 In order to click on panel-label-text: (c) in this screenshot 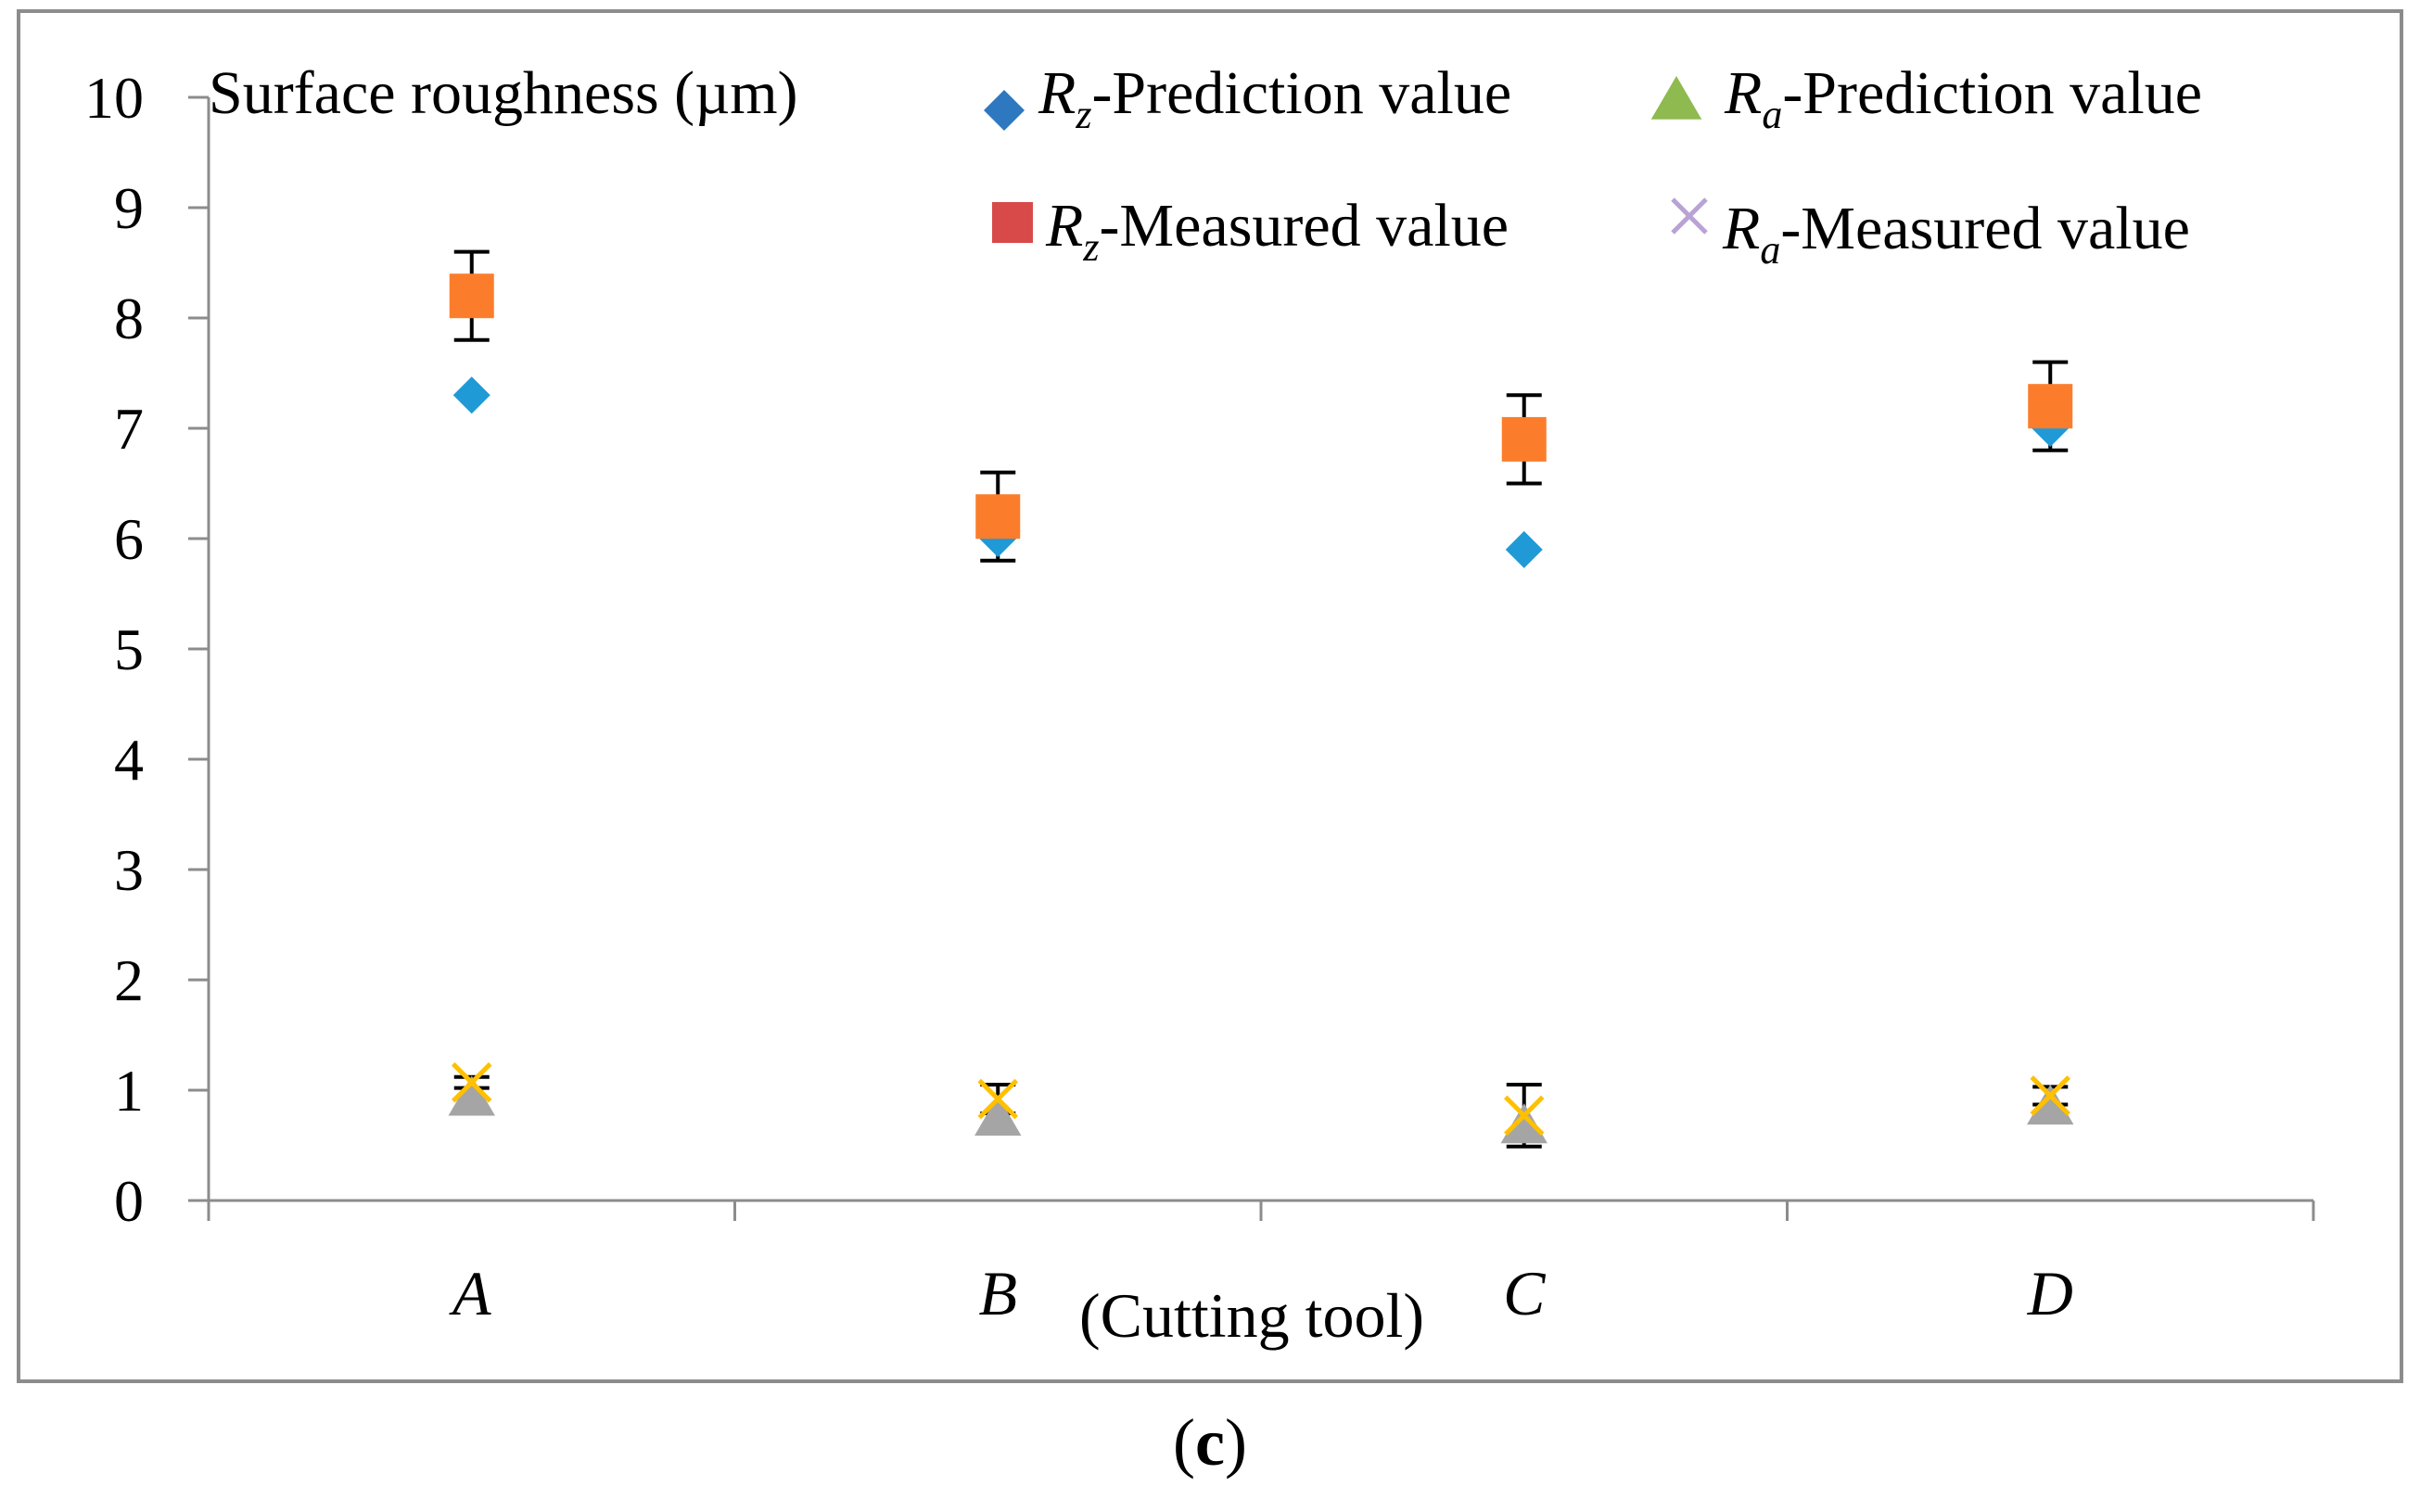, I will do `click(1210, 1442)`.